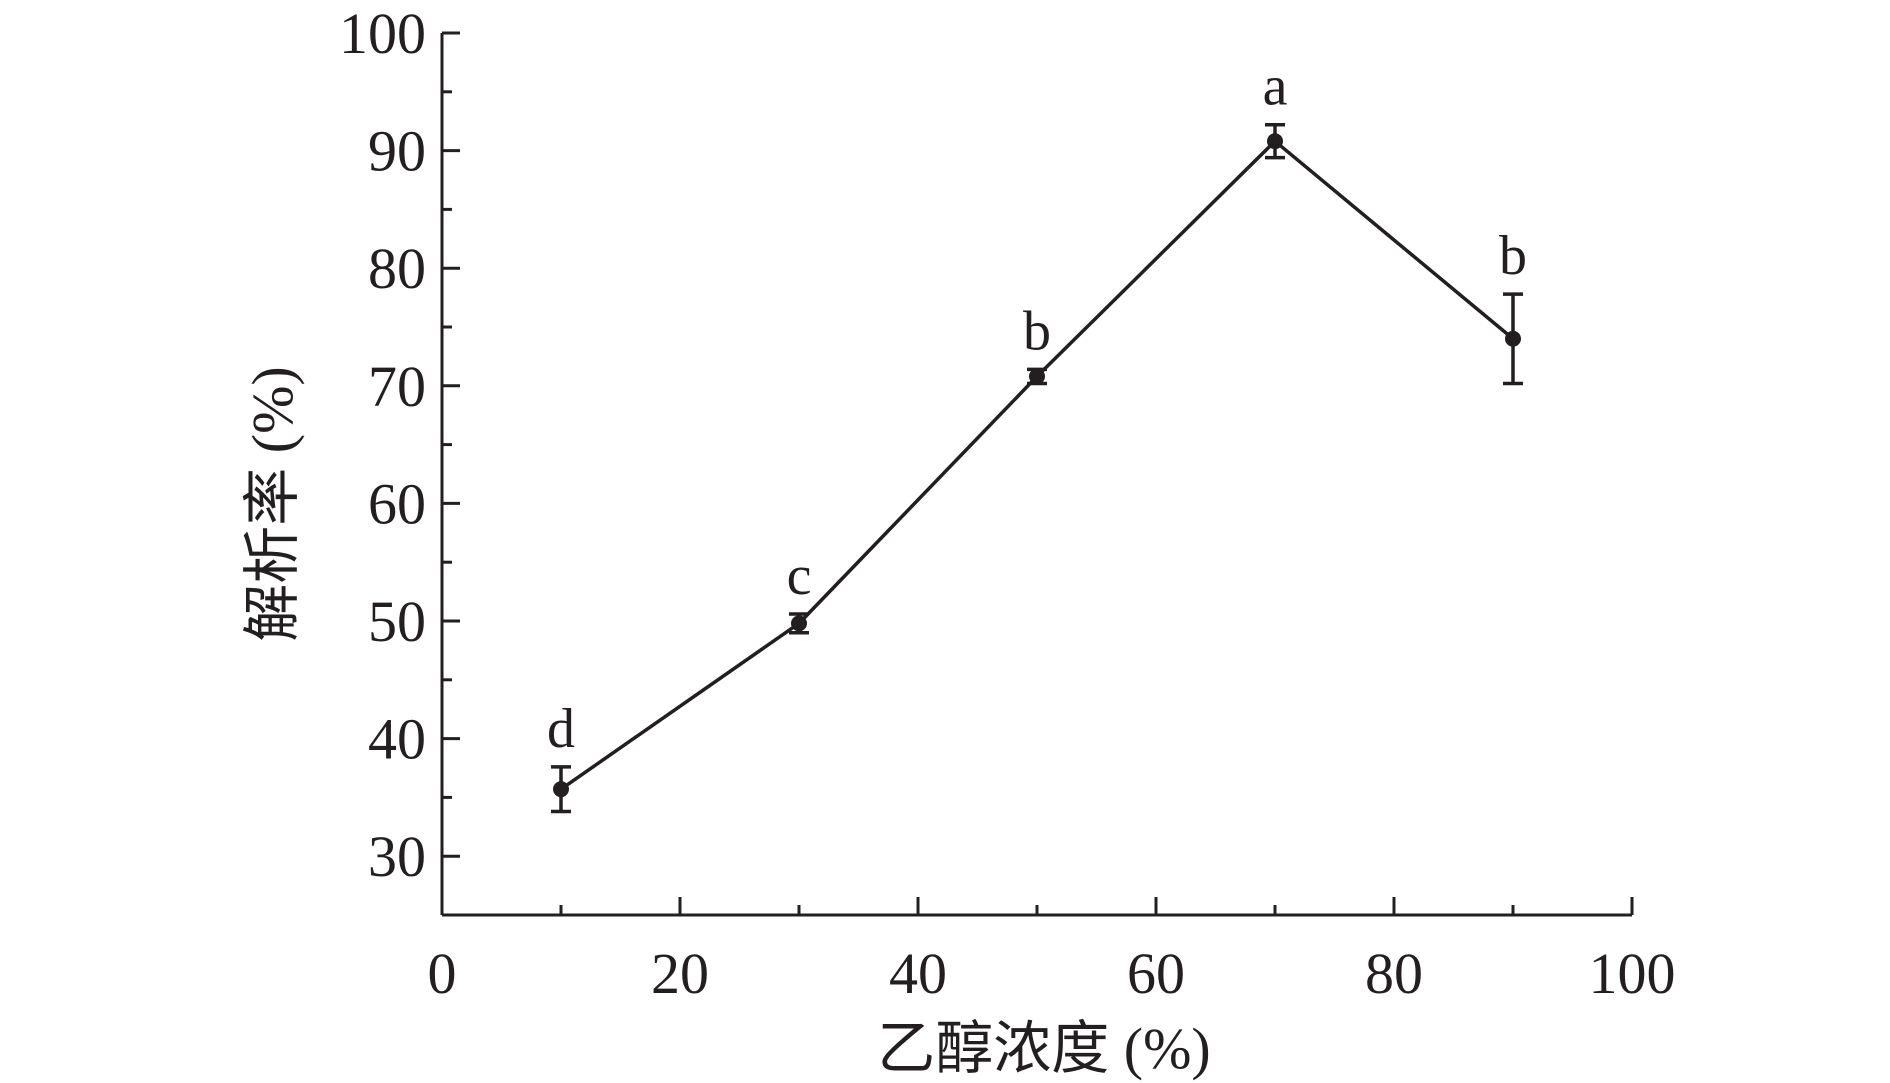 Image resolution: width=1890 pixels, height=1083 pixels. What do you see at coordinates (1394, 973) in the screenshot?
I see `x-tick-label: 80` at bounding box center [1394, 973].